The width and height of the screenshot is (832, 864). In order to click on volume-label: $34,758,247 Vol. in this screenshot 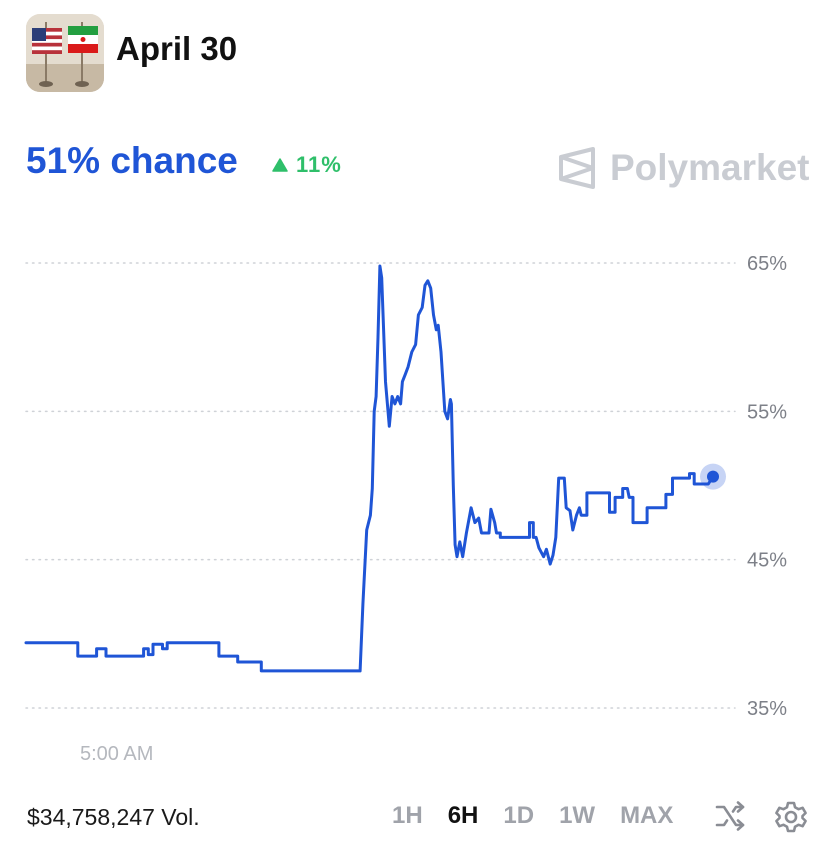, I will do `click(113, 817)`.